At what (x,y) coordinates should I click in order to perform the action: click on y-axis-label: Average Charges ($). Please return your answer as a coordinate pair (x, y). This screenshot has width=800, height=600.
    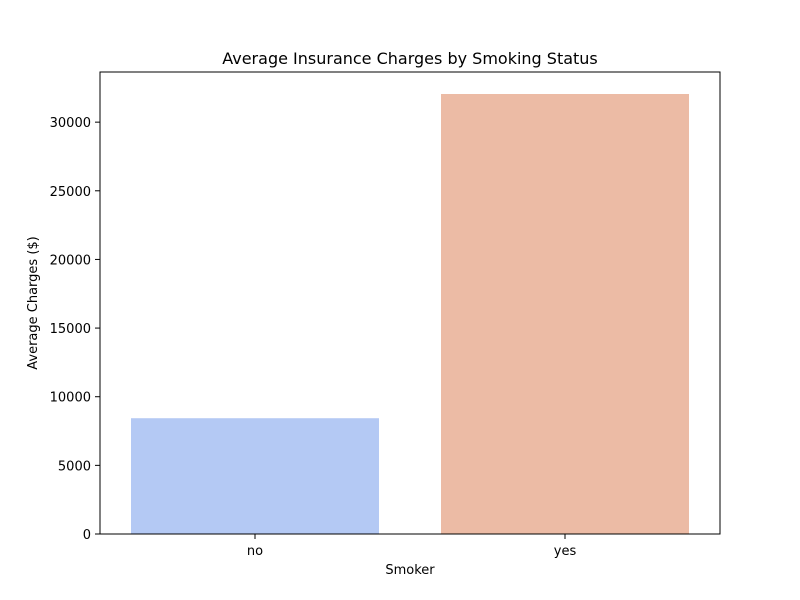
    Looking at the image, I should click on (33, 303).